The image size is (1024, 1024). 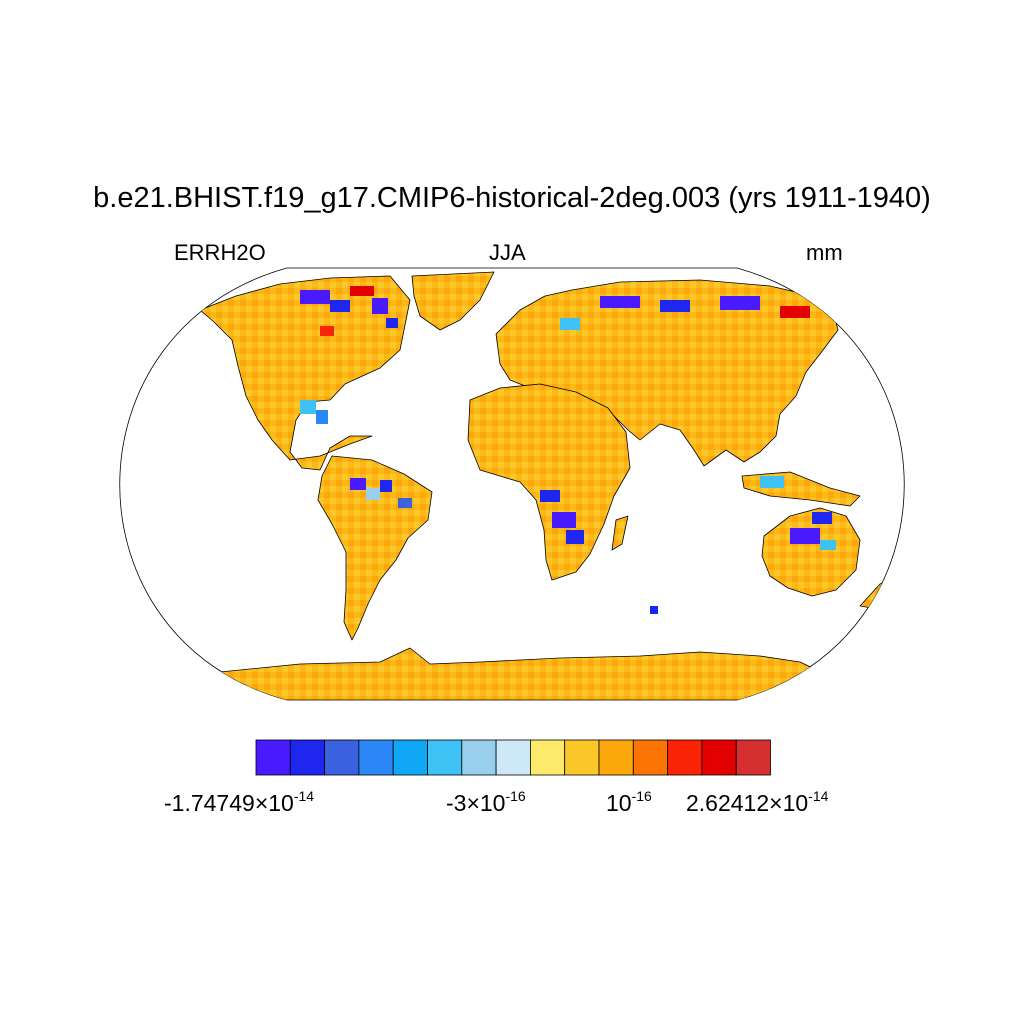 I want to click on variable-label: ERRH2O, so click(x=220, y=252).